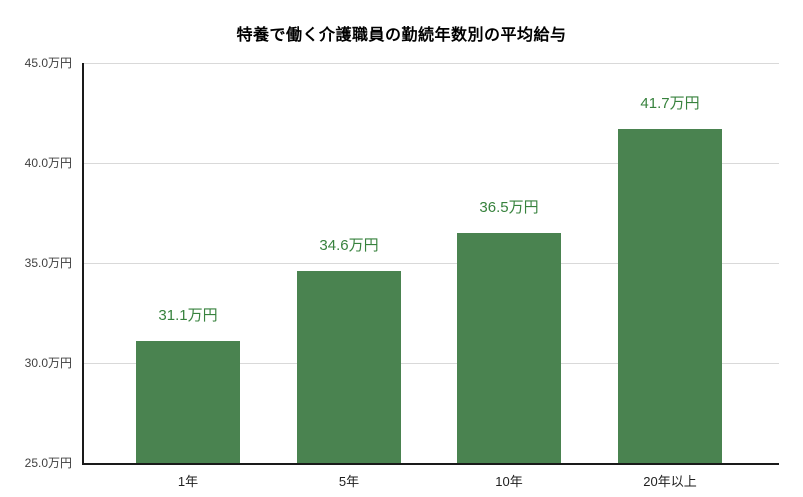 The width and height of the screenshot is (803, 497). What do you see at coordinates (188, 481) in the screenshot?
I see `x-axis-label: 1年` at bounding box center [188, 481].